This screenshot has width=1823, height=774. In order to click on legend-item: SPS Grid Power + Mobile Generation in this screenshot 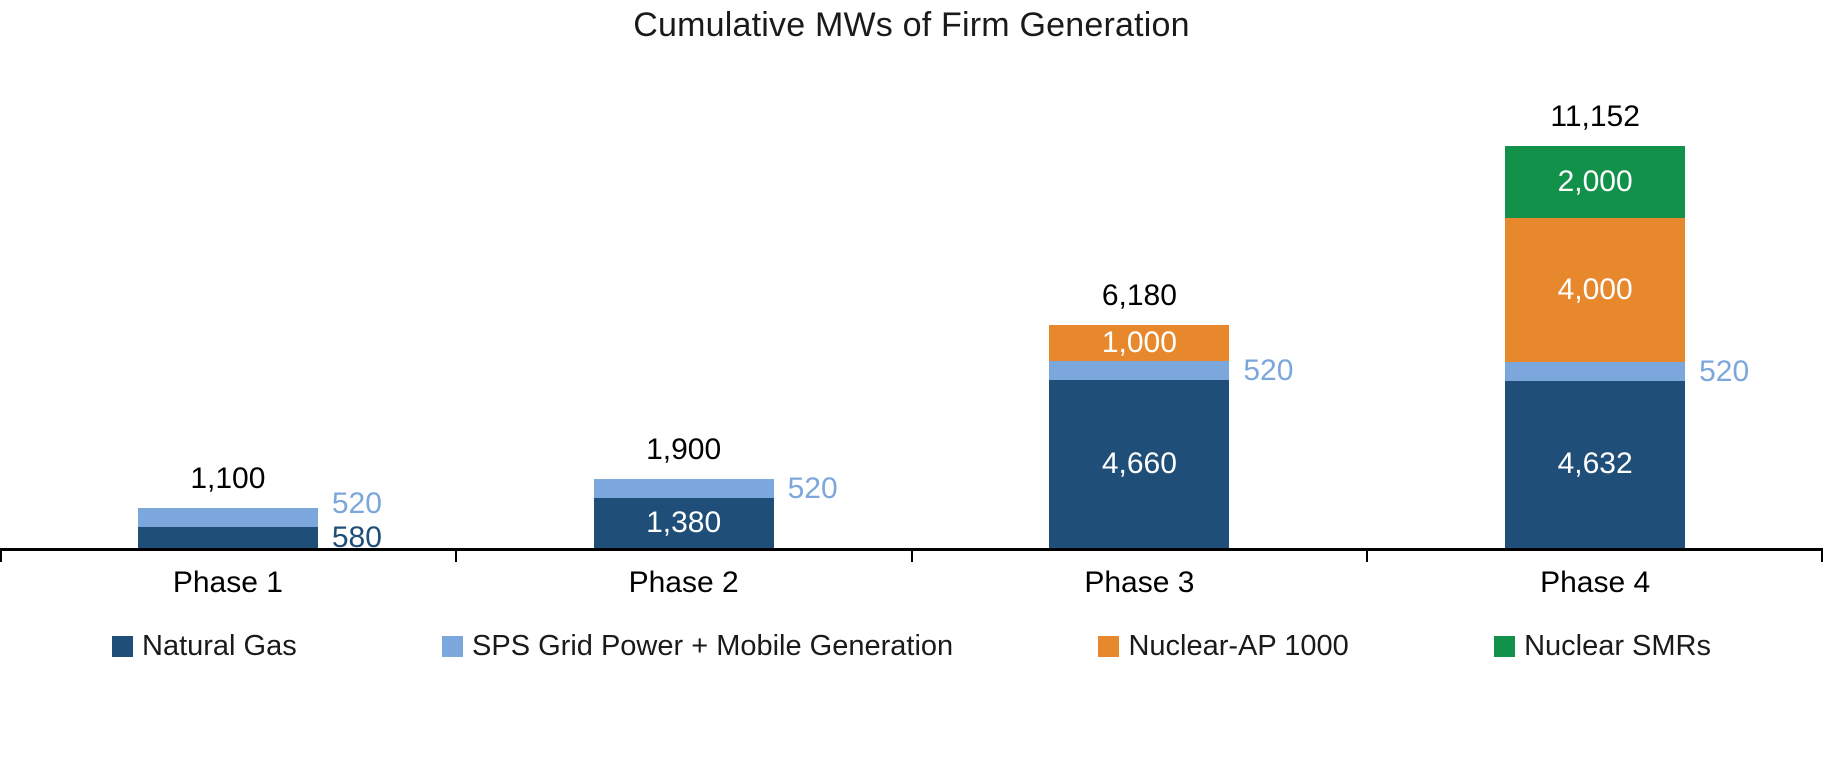, I will do `click(697, 646)`.